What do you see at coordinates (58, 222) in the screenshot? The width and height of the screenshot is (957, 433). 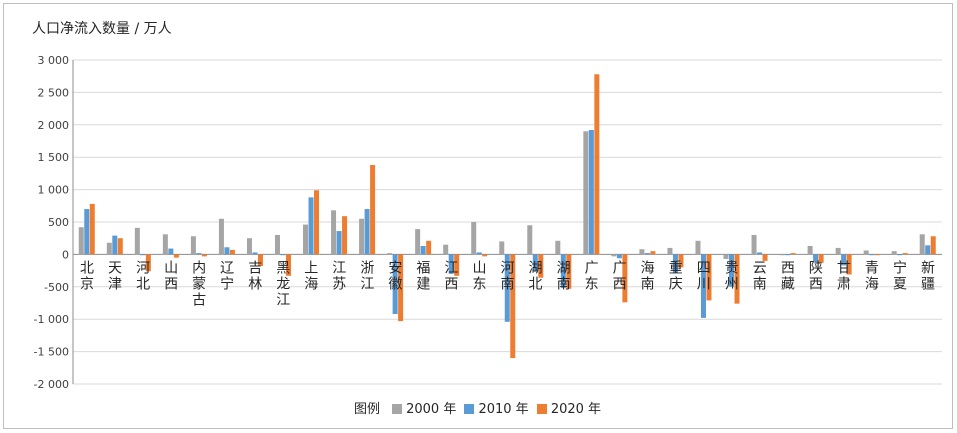 I see `y-tick-label: 500` at bounding box center [58, 222].